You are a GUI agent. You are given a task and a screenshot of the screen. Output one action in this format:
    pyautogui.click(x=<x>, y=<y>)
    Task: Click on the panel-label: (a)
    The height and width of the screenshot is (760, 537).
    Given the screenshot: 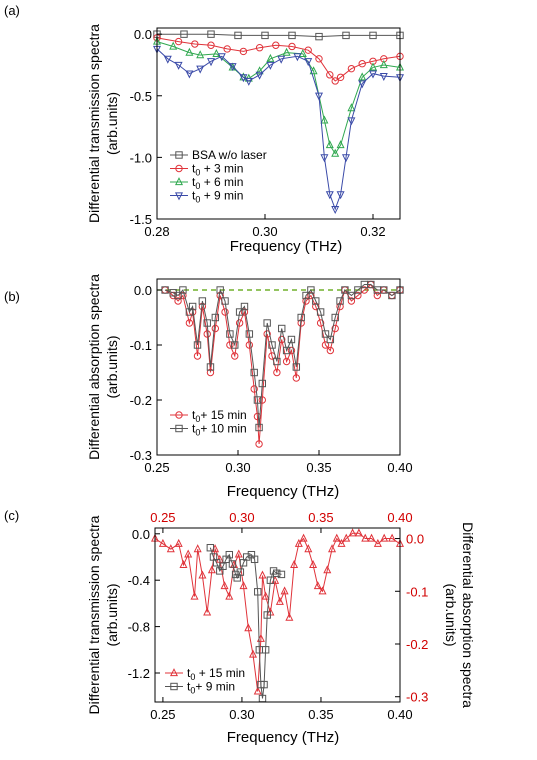 What is the action you would take?
    pyautogui.click(x=12, y=10)
    